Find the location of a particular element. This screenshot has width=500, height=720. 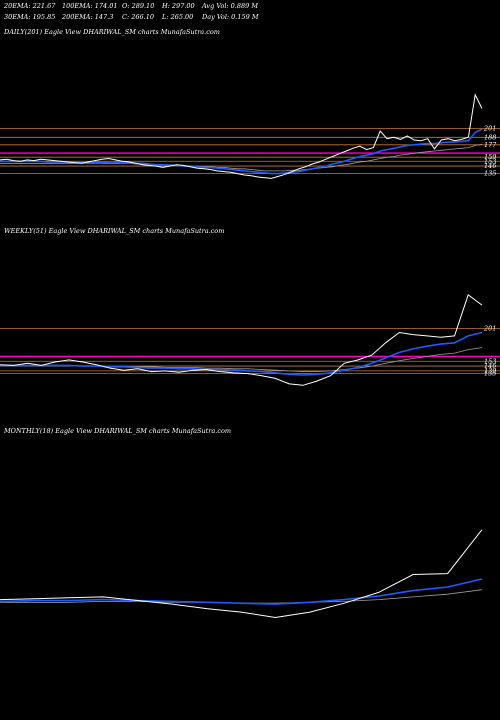

level-label-1-2: 146 is located at coordinates (490, 366).